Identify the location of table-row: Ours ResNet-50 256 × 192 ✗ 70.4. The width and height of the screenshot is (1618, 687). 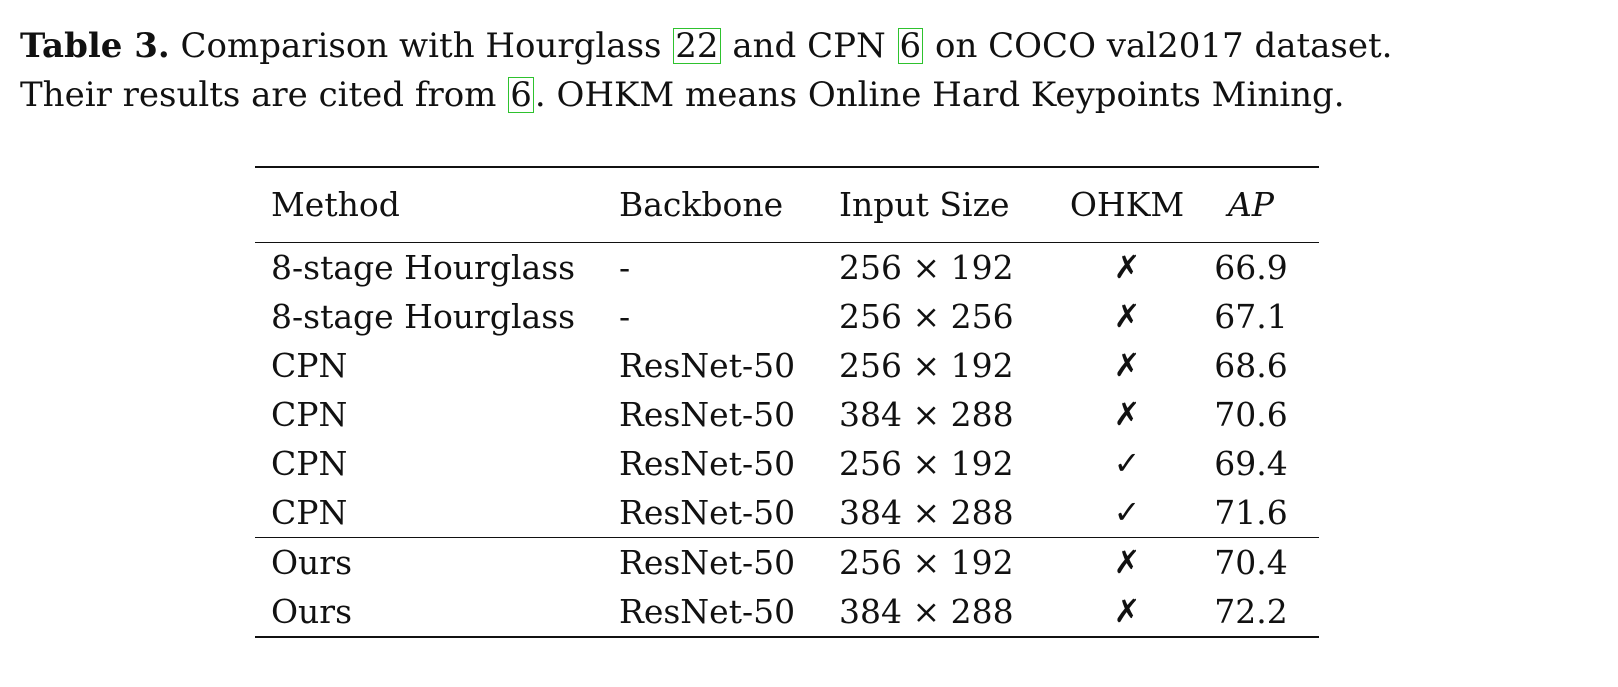
(787, 563).